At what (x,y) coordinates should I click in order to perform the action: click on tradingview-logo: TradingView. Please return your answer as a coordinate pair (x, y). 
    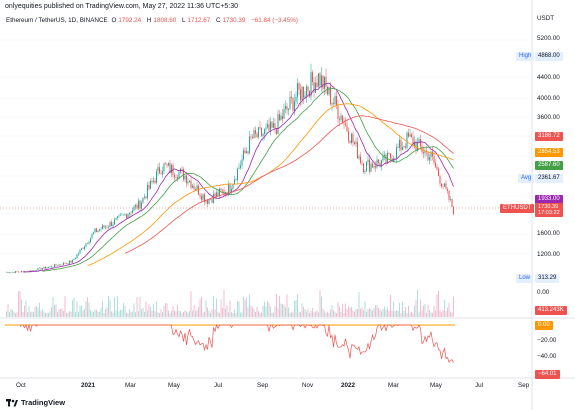
    Looking at the image, I should click on (35, 402).